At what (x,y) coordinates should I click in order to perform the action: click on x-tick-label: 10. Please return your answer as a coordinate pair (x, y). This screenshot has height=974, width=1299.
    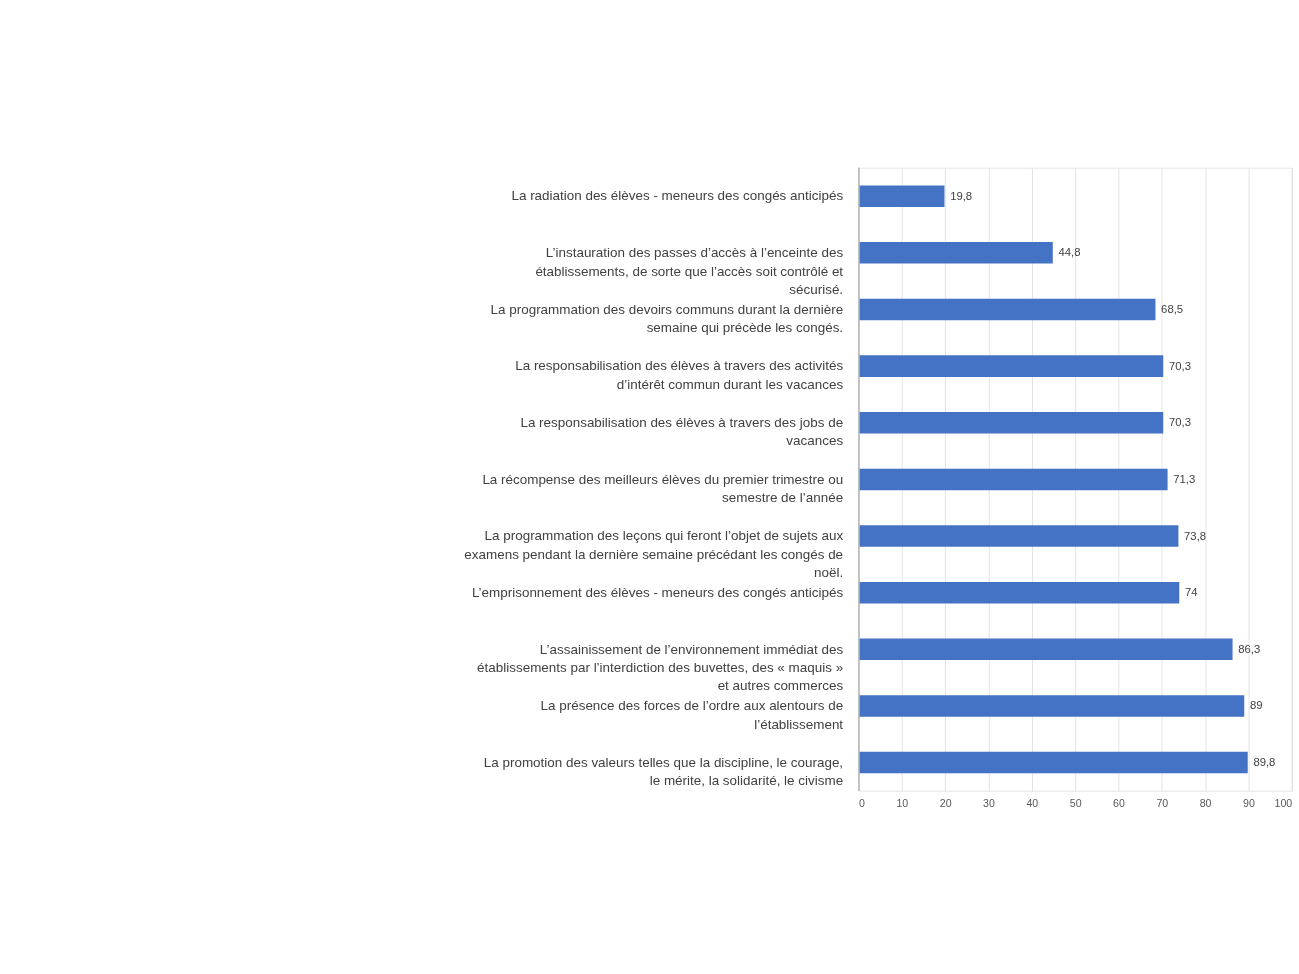
    Looking at the image, I should click on (902, 802).